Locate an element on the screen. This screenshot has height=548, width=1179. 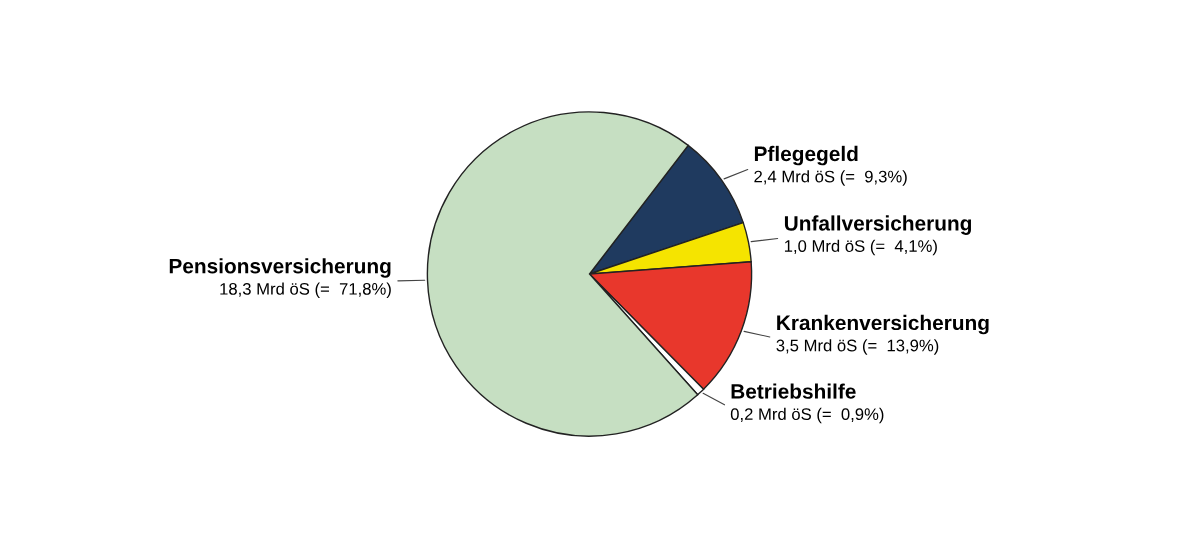
slice-label: Betriebshilfe is located at coordinates (793, 391).